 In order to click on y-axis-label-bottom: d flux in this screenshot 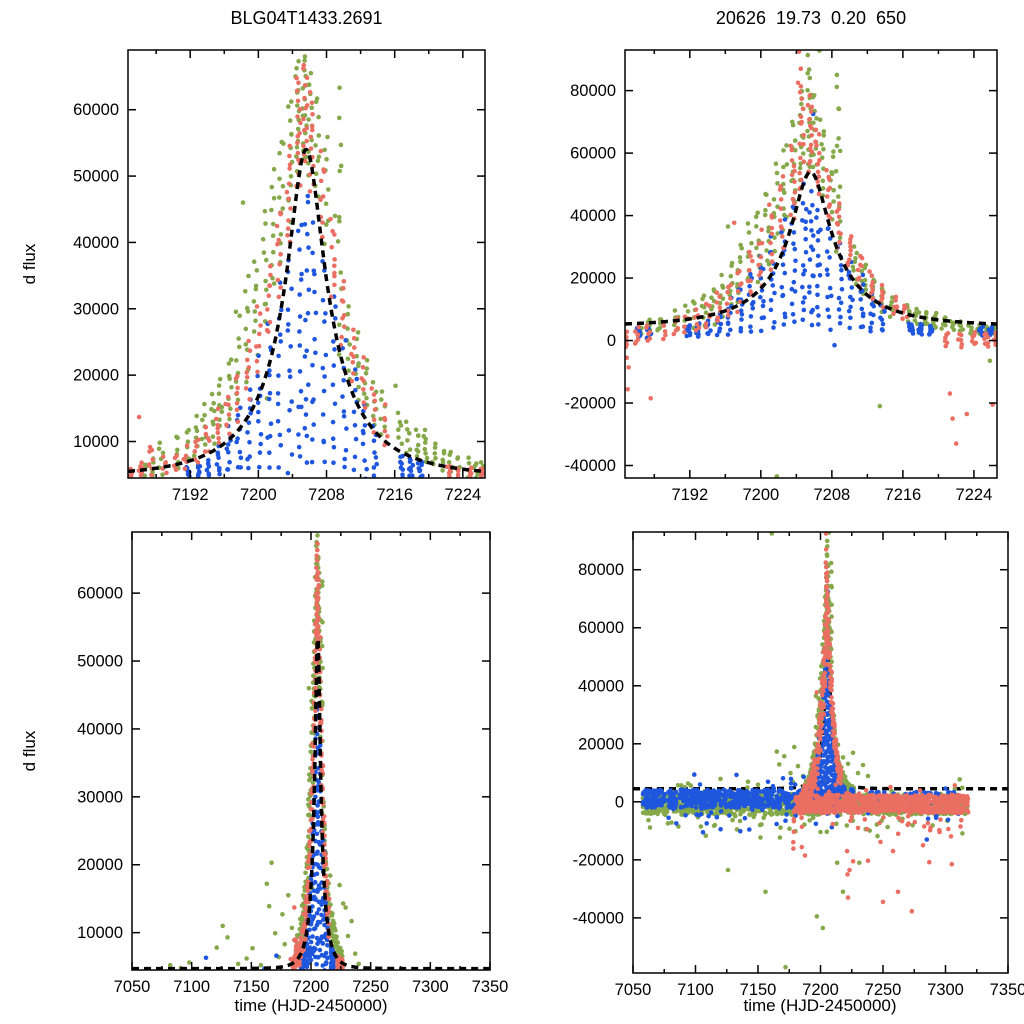, I will do `click(29, 751)`.